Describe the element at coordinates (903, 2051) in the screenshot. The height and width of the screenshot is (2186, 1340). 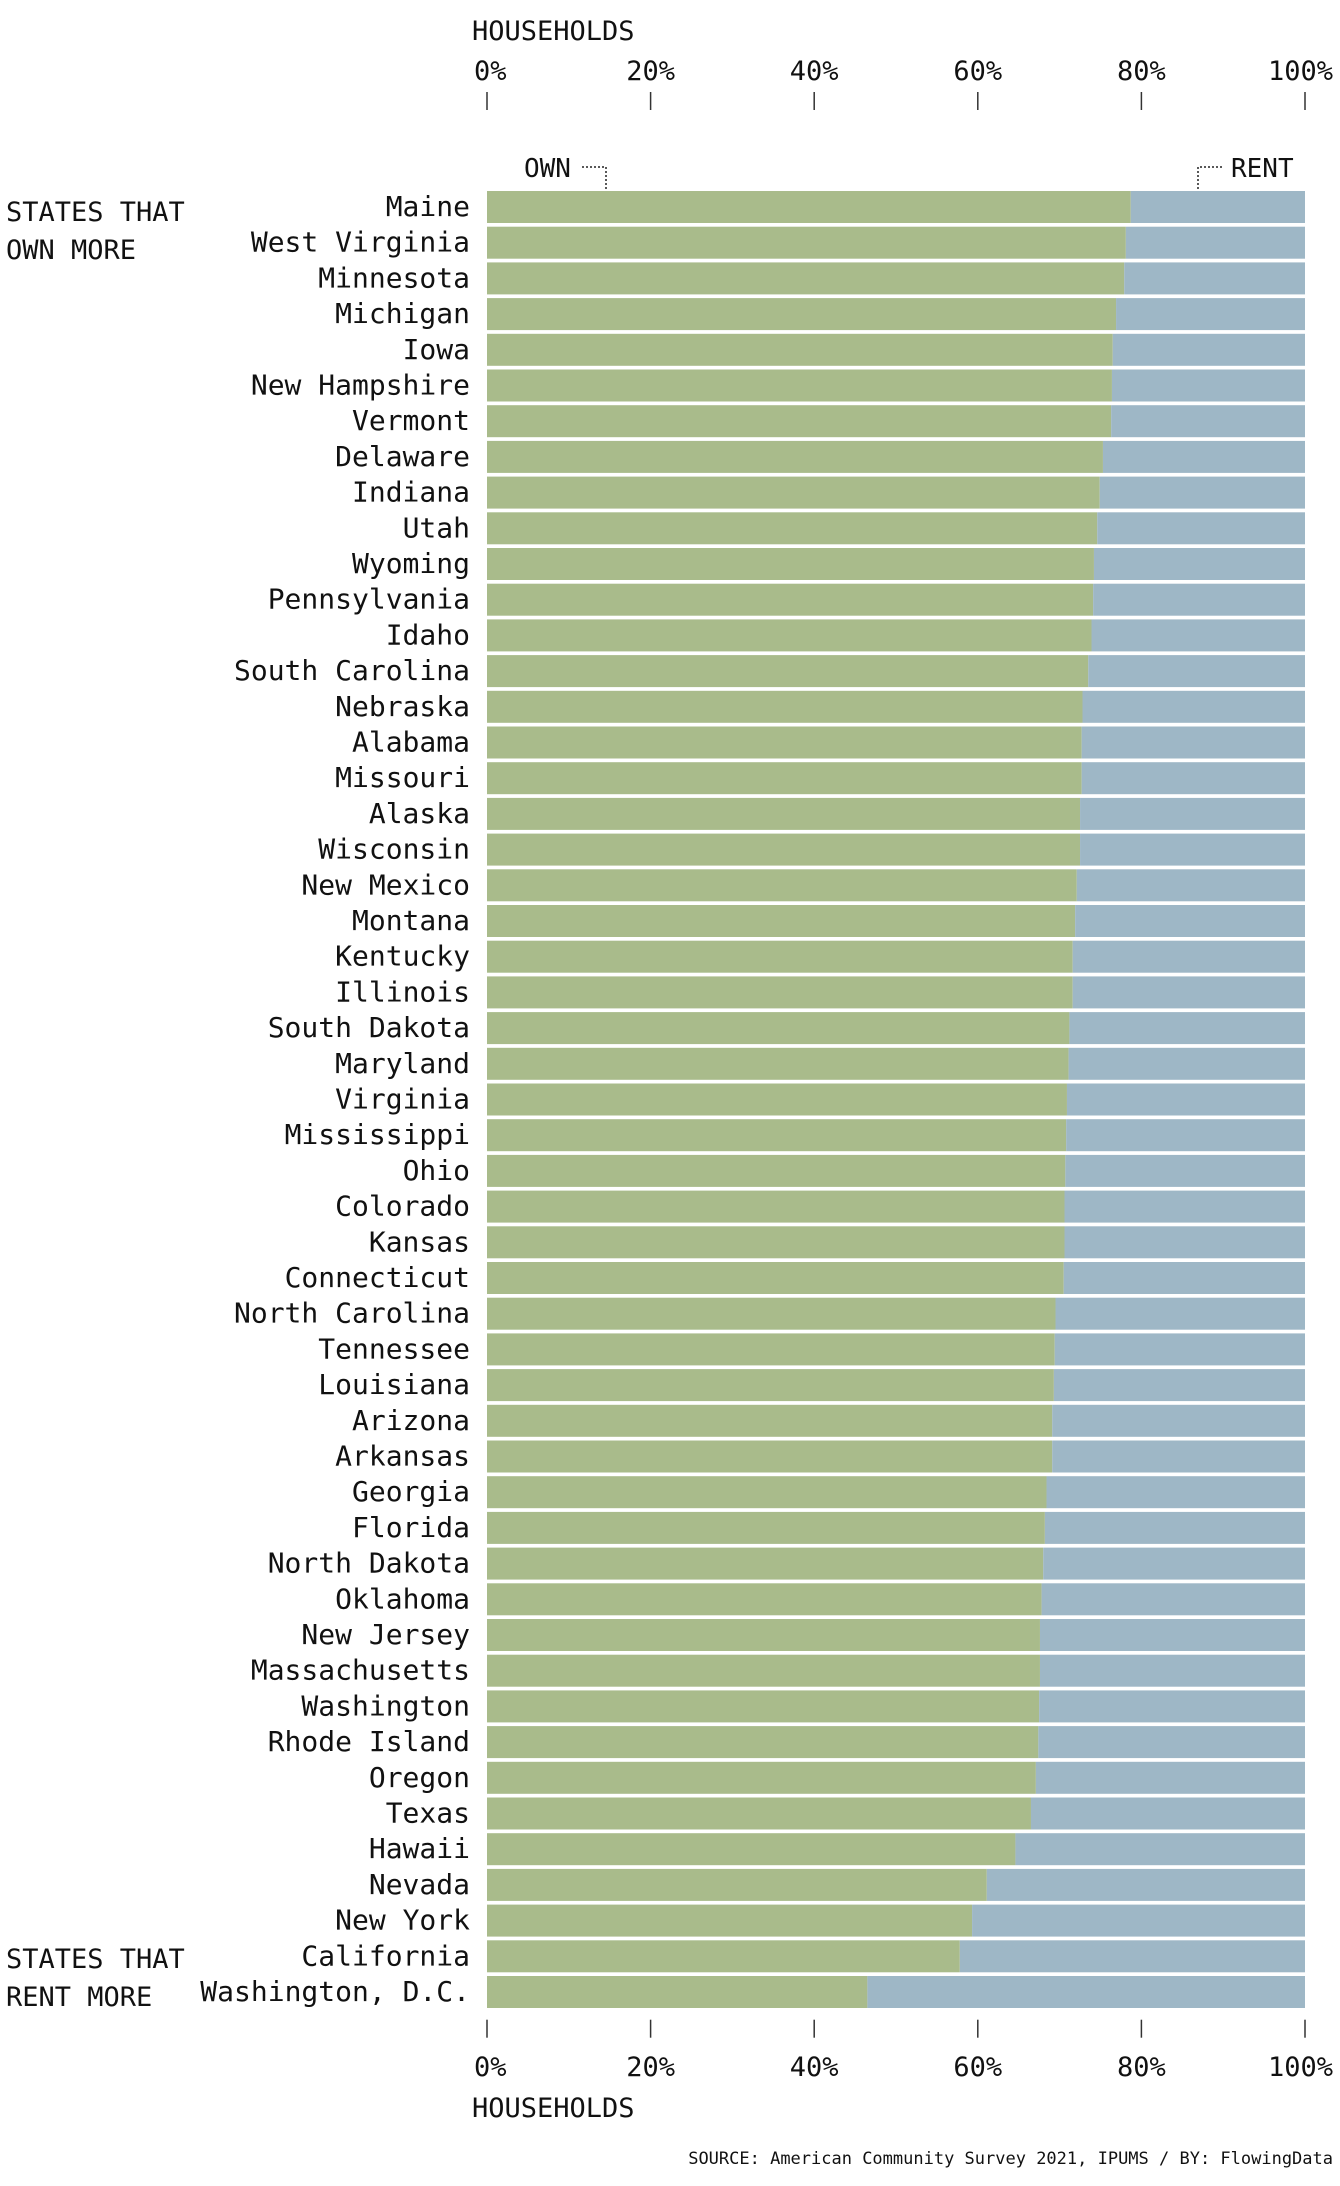
I see `bottom-axis: 0% 20% 40% 60% 80% 100%` at that location.